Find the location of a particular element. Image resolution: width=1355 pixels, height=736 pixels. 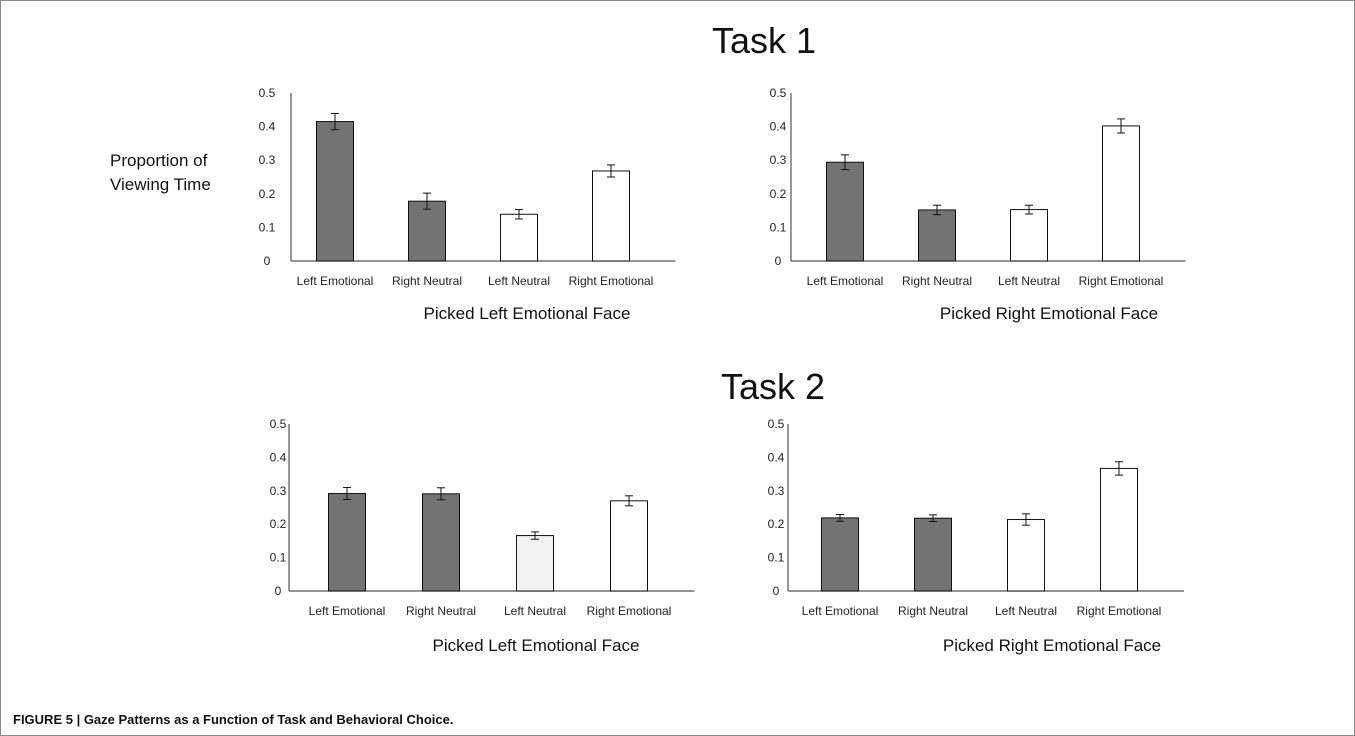

chart-task1-left-subtitle: Picked Left Emotional Face is located at coordinates (527, 313).